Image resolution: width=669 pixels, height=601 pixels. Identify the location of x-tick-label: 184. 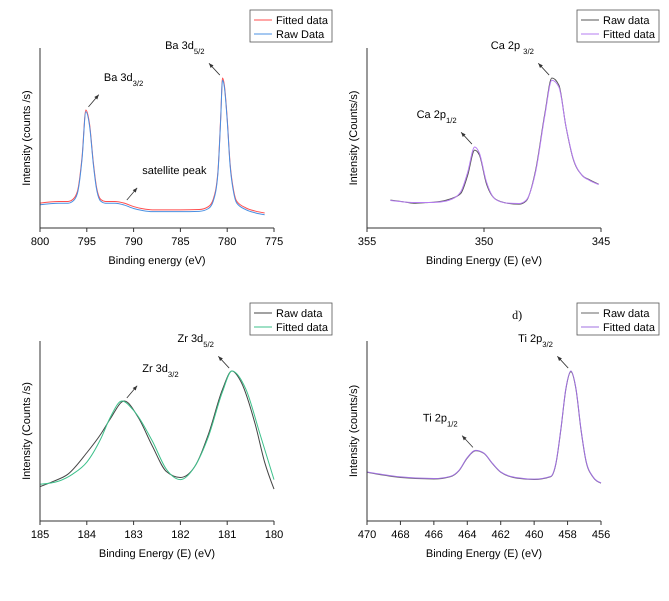
(87, 535).